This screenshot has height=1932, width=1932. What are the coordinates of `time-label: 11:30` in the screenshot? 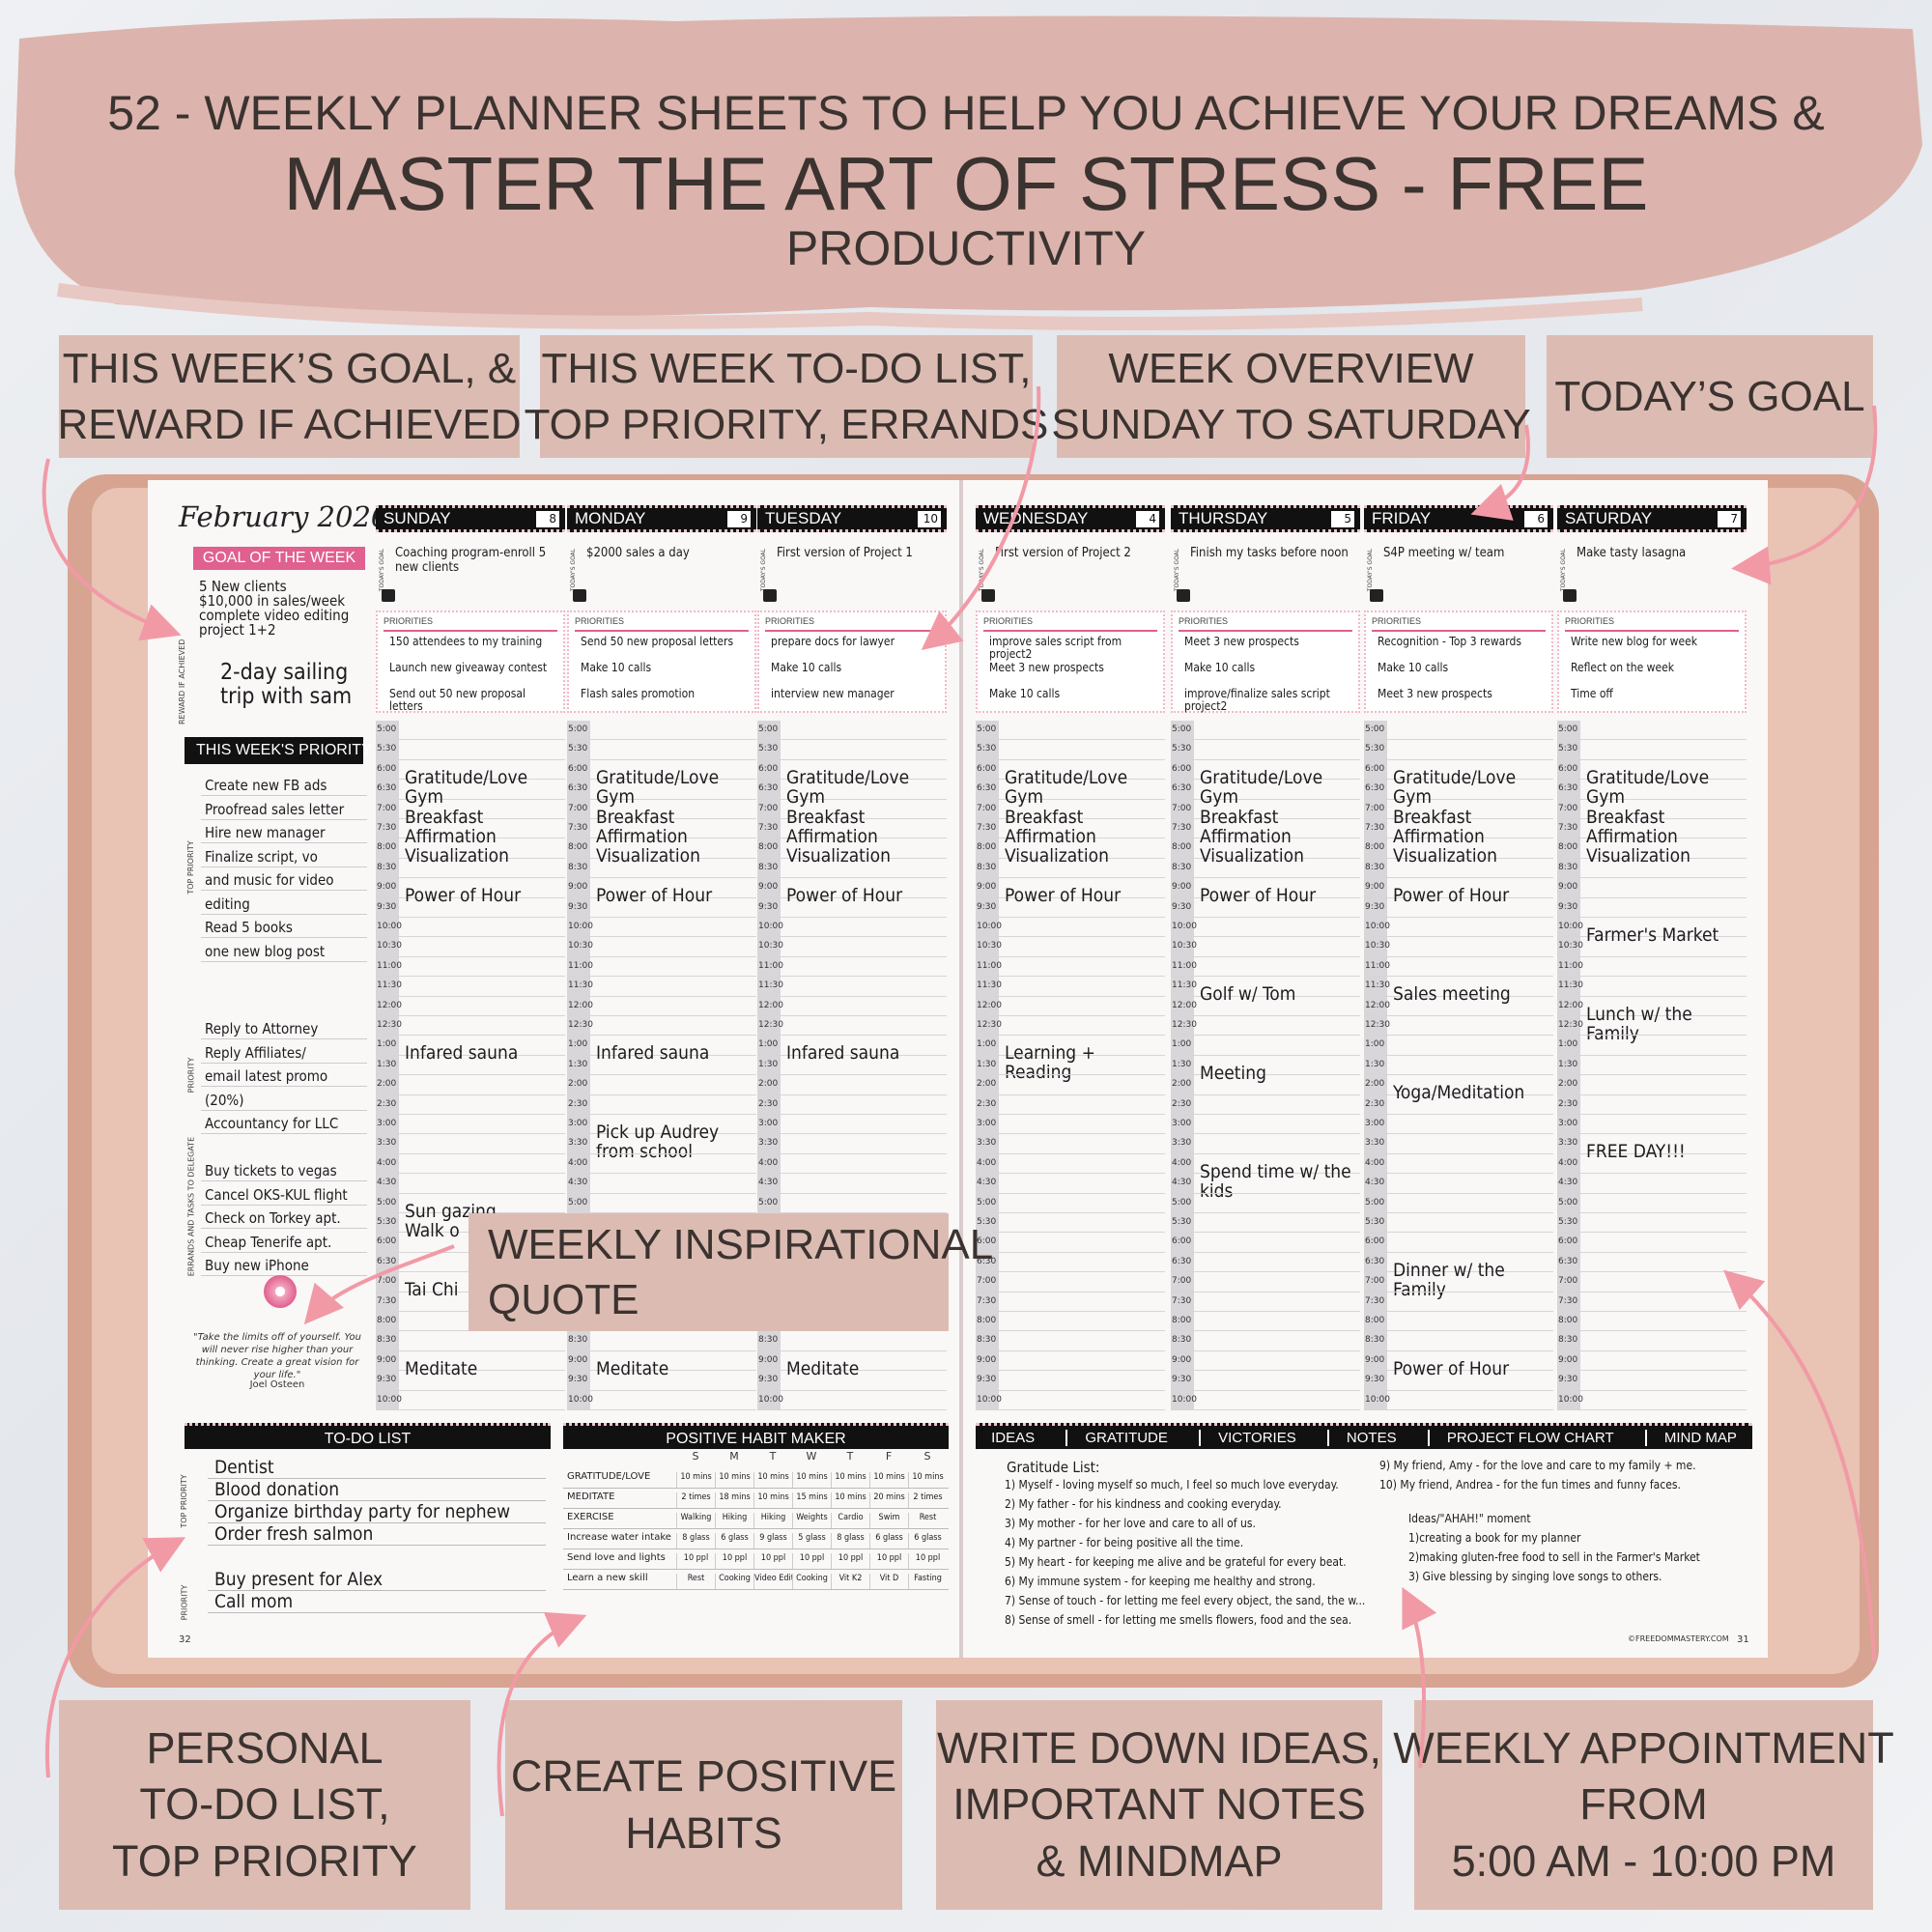 It's located at (580, 985).